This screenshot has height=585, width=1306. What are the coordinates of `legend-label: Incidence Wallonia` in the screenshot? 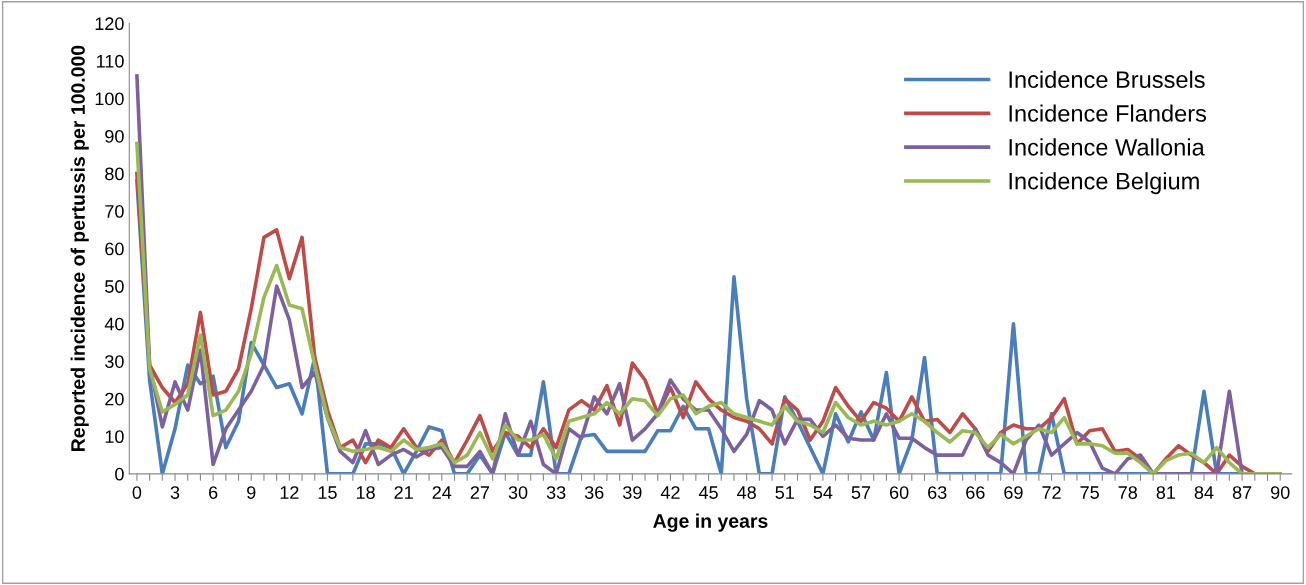 It's located at (1107, 147).